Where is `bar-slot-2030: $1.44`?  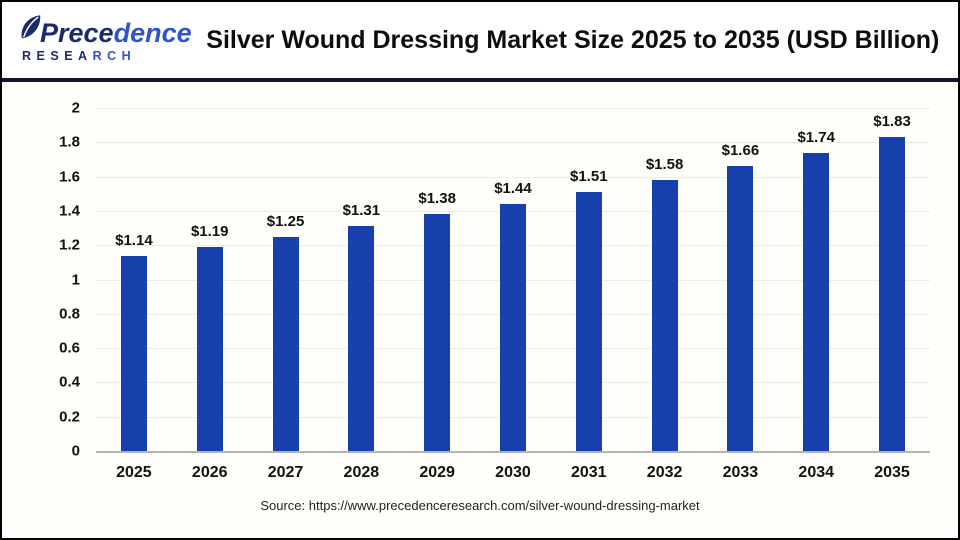 bar-slot-2030: $1.44 is located at coordinates (513, 279).